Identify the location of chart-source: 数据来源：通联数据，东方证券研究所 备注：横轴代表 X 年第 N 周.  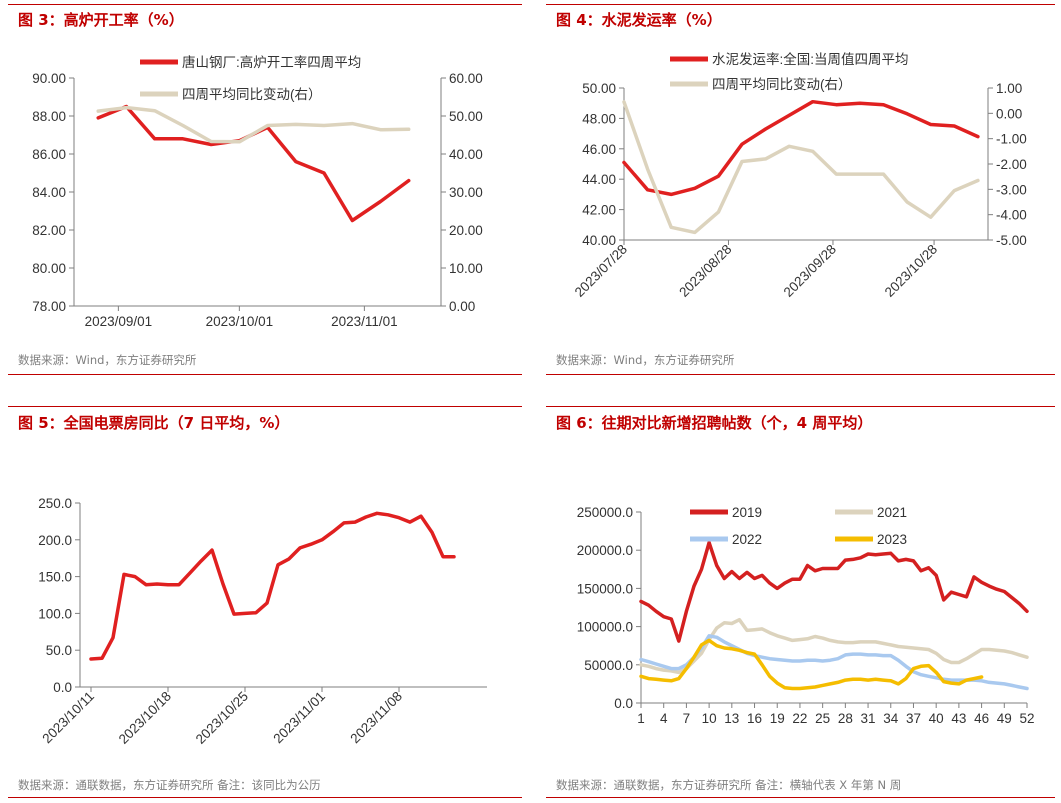
(729, 785).